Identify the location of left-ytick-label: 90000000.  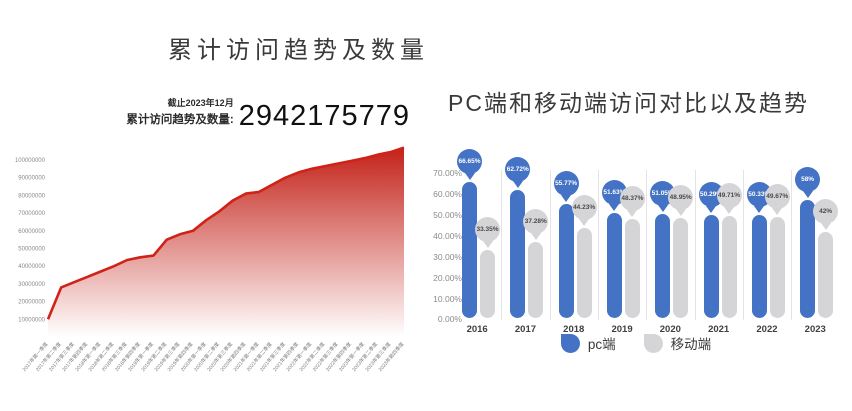
(31, 179).